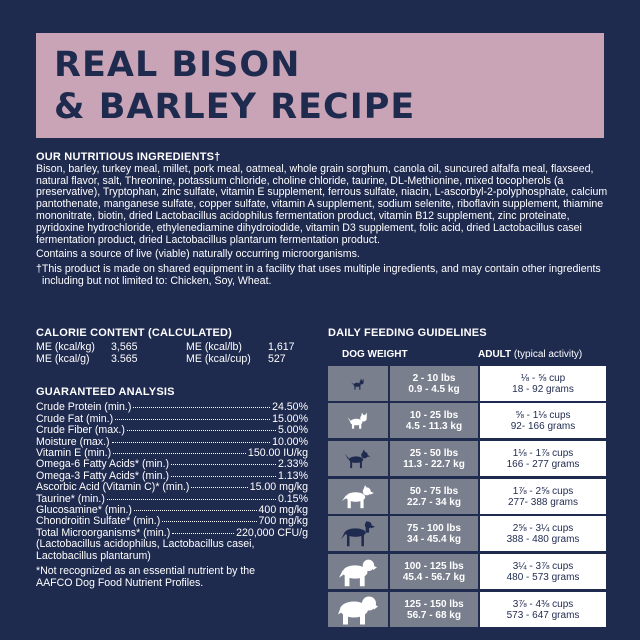  What do you see at coordinates (283, 510) in the screenshot?
I see `analysis-value: 400 mg/kg` at bounding box center [283, 510].